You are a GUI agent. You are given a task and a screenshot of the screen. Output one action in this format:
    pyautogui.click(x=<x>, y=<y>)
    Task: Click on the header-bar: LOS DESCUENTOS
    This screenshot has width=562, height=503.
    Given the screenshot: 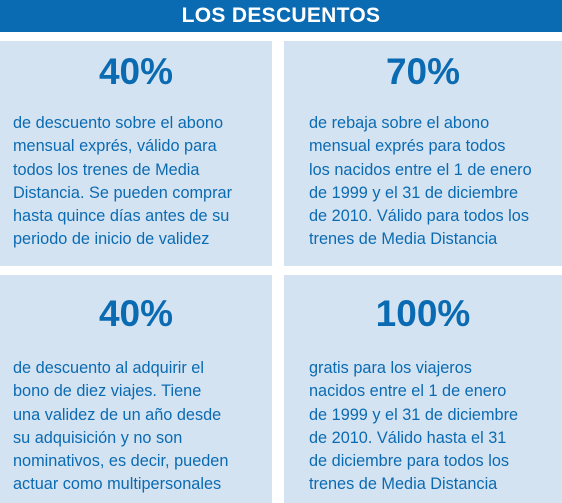 What is the action you would take?
    pyautogui.click(x=281, y=16)
    